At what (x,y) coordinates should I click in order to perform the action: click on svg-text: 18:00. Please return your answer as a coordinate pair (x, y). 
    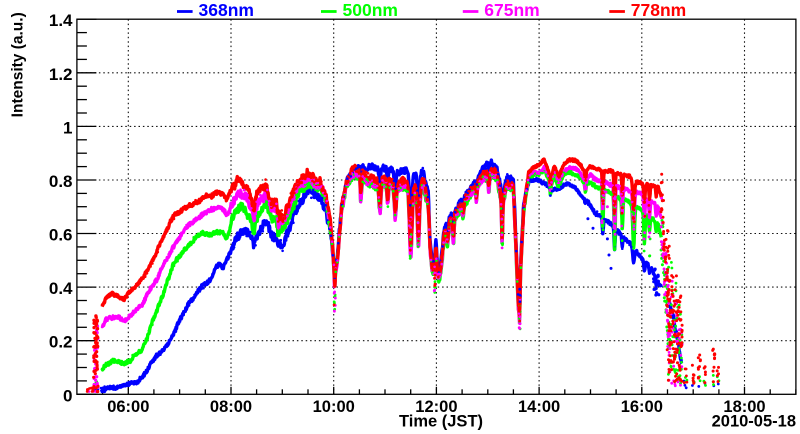
    Looking at the image, I should click on (744, 407).